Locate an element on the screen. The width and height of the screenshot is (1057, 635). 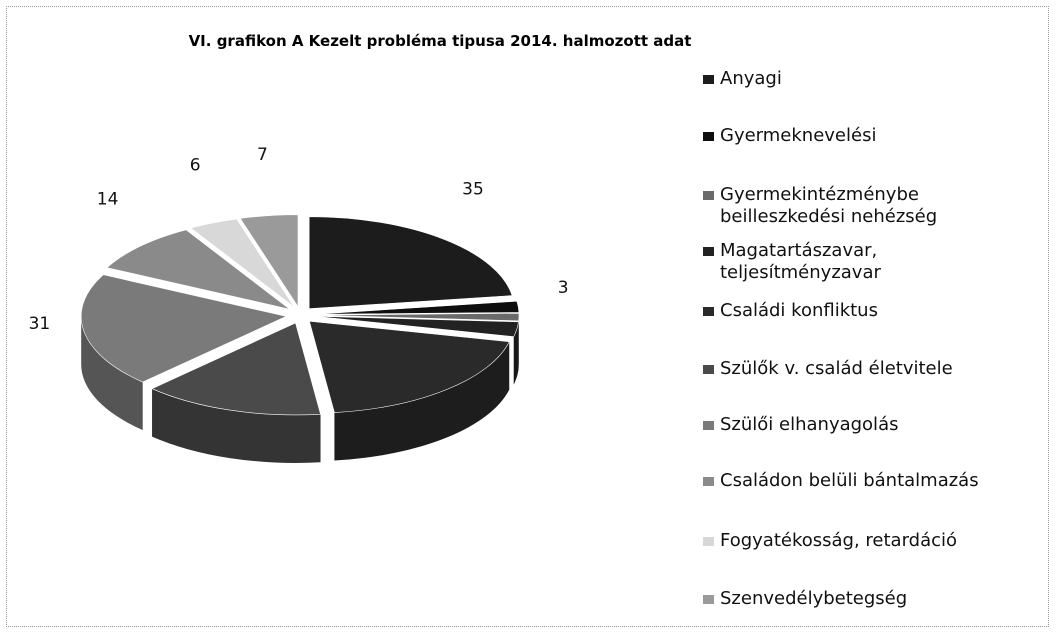
legend-item: Fogyatékosság, retardáció is located at coordinates (868, 541).